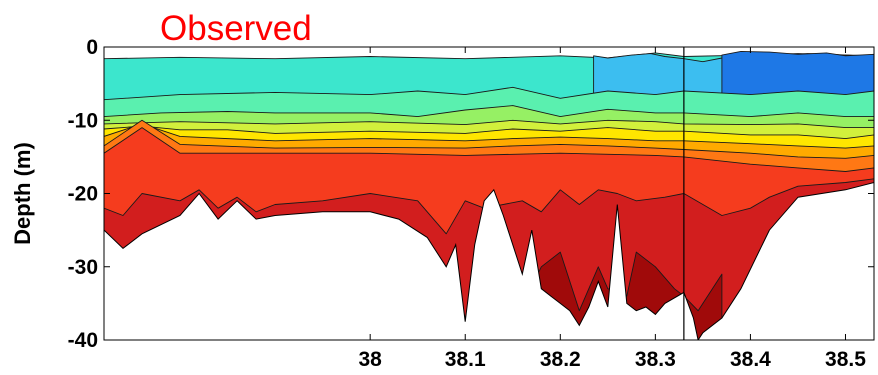 This screenshot has height=375, width=878. I want to click on x-tick-label: 38.5, so click(845, 359).